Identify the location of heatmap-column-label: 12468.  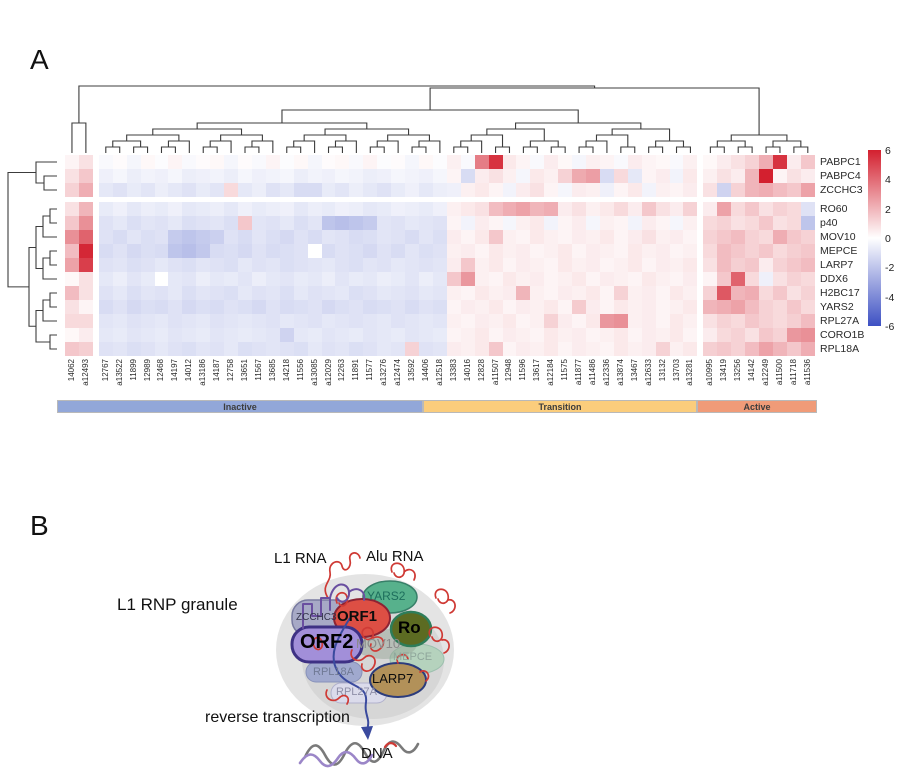
(161, 370).